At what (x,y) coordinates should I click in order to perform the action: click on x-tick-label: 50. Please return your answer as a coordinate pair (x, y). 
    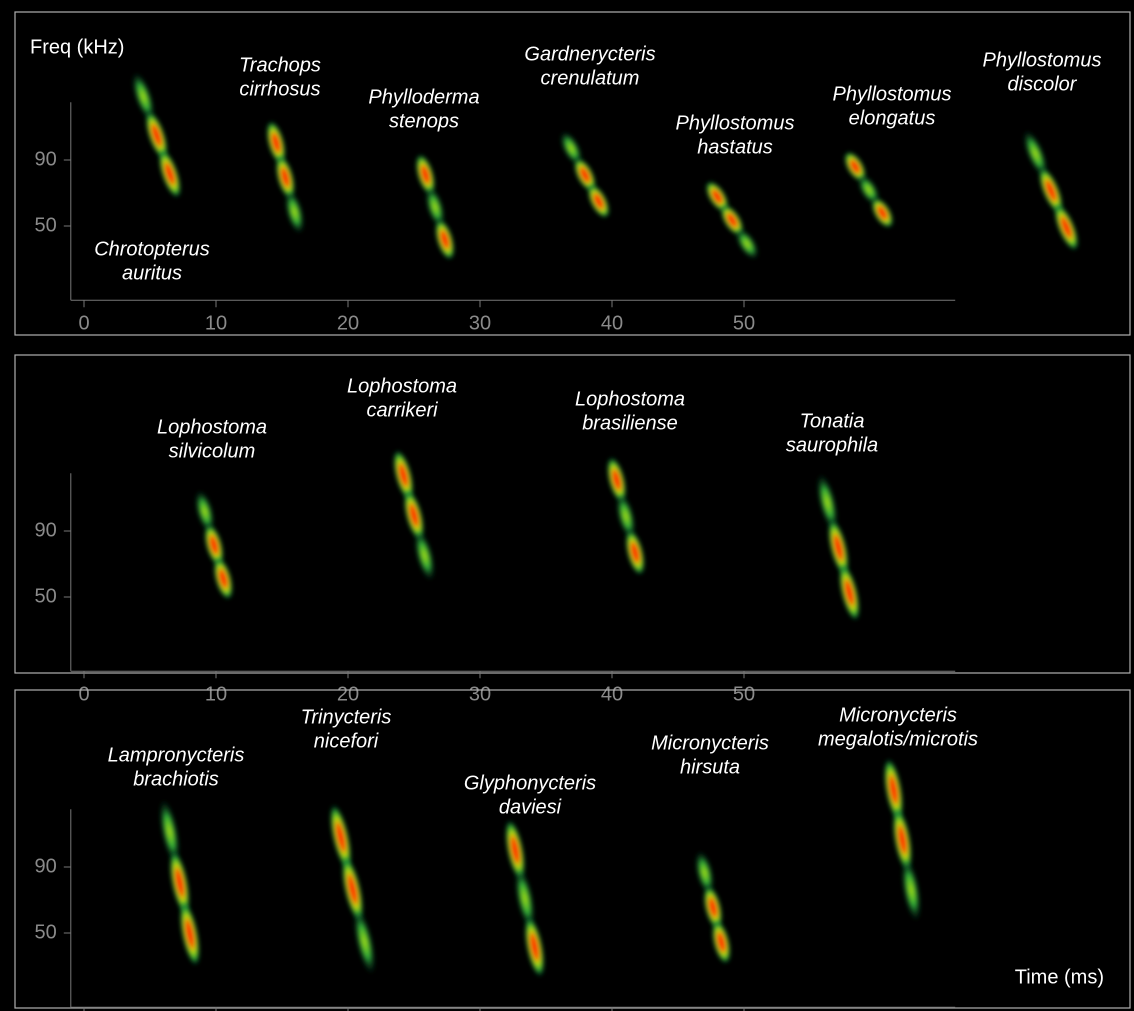
    Looking at the image, I should click on (744, 324).